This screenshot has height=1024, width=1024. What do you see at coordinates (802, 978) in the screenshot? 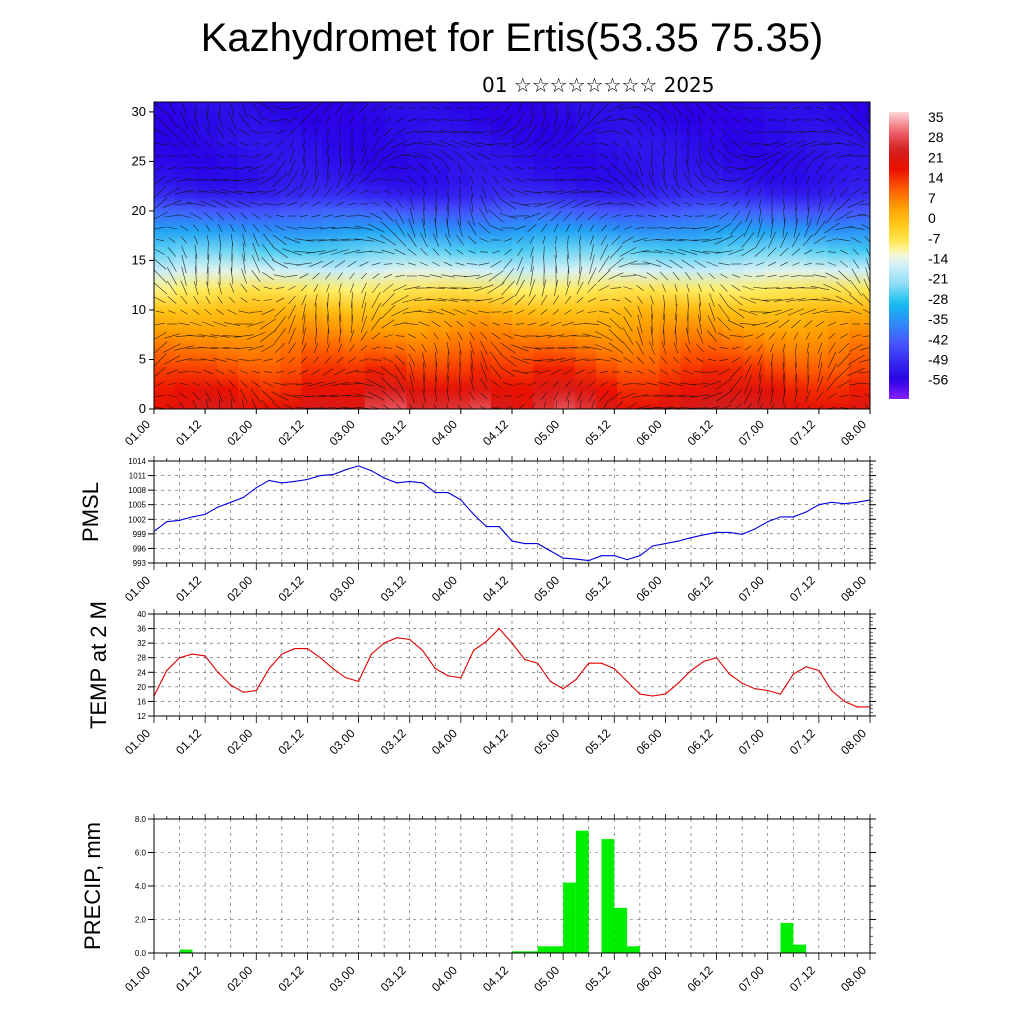
I see `precip-x-tick-label: 07.12` at bounding box center [802, 978].